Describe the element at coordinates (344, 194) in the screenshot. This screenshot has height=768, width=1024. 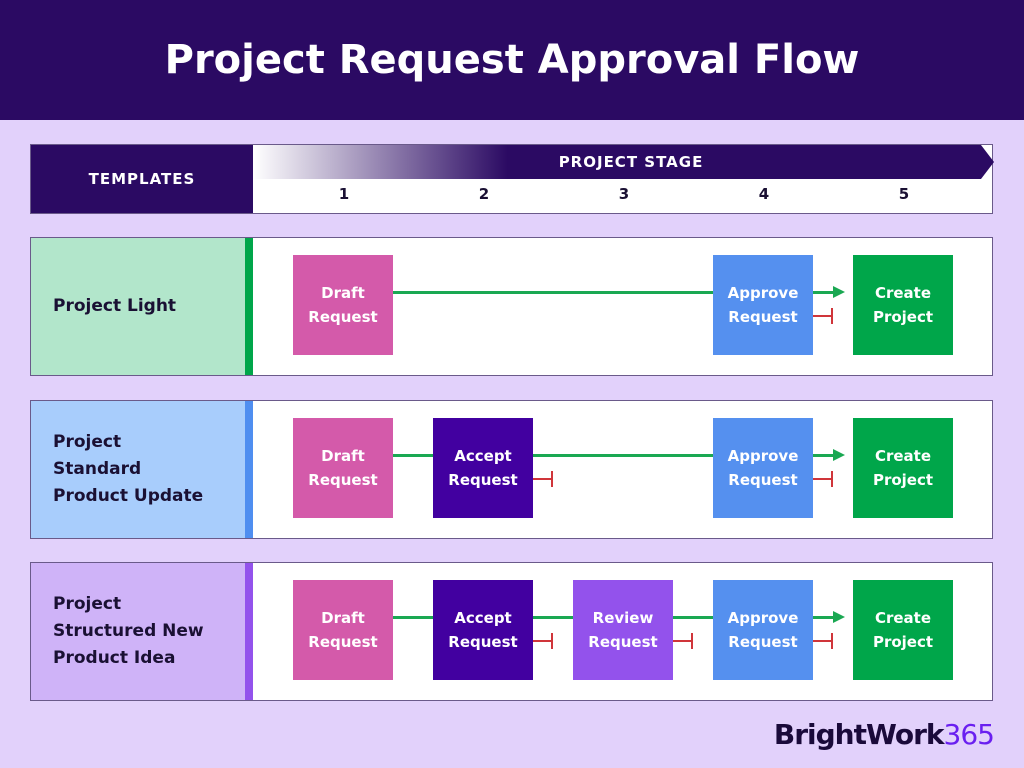
I see `stage-number: 1` at that location.